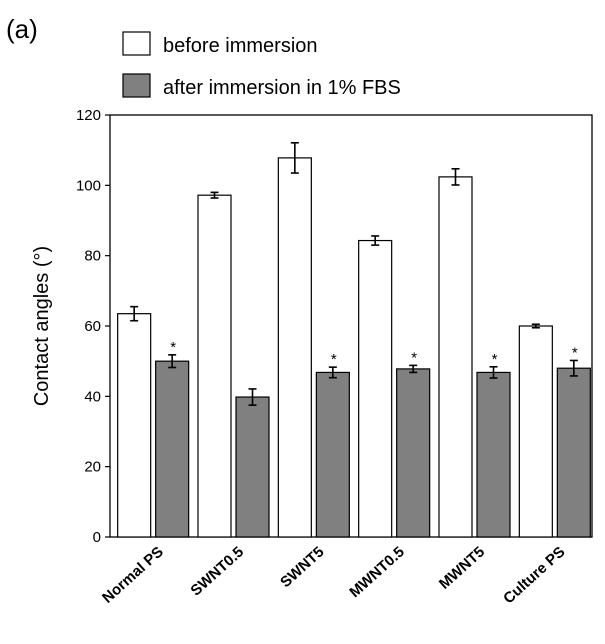 The width and height of the screenshot is (605, 644). Describe the element at coordinates (92, 256) in the screenshot. I see `y-tick-label: 80` at that location.